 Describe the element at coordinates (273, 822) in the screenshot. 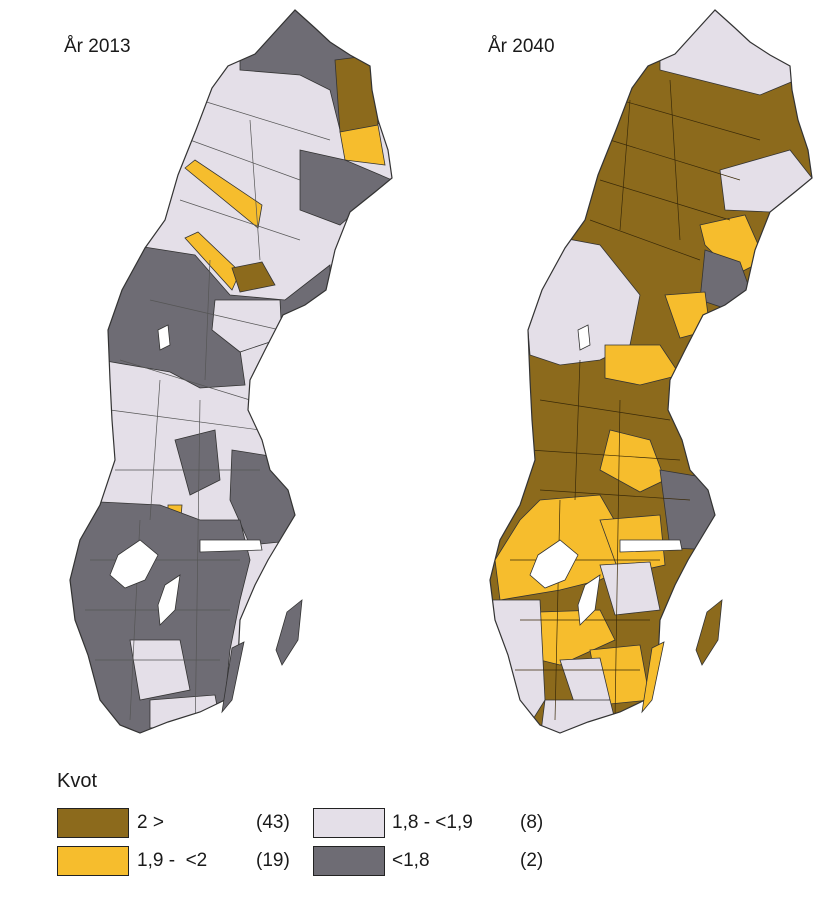

I see `legend-count-high: (43)` at that location.